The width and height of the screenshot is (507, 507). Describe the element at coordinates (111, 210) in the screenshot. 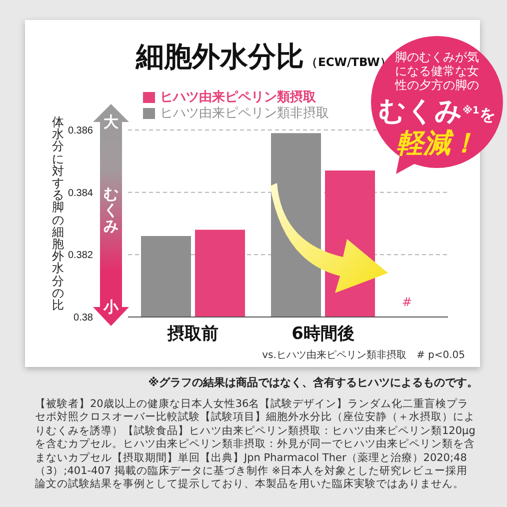

I see `text: むくみ` at that location.